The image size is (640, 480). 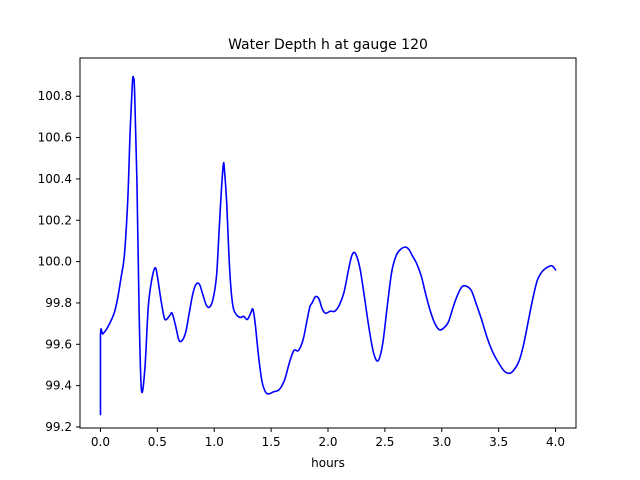 What do you see at coordinates (55, 220) in the screenshot?
I see `y-tick-label: 100.2` at bounding box center [55, 220].